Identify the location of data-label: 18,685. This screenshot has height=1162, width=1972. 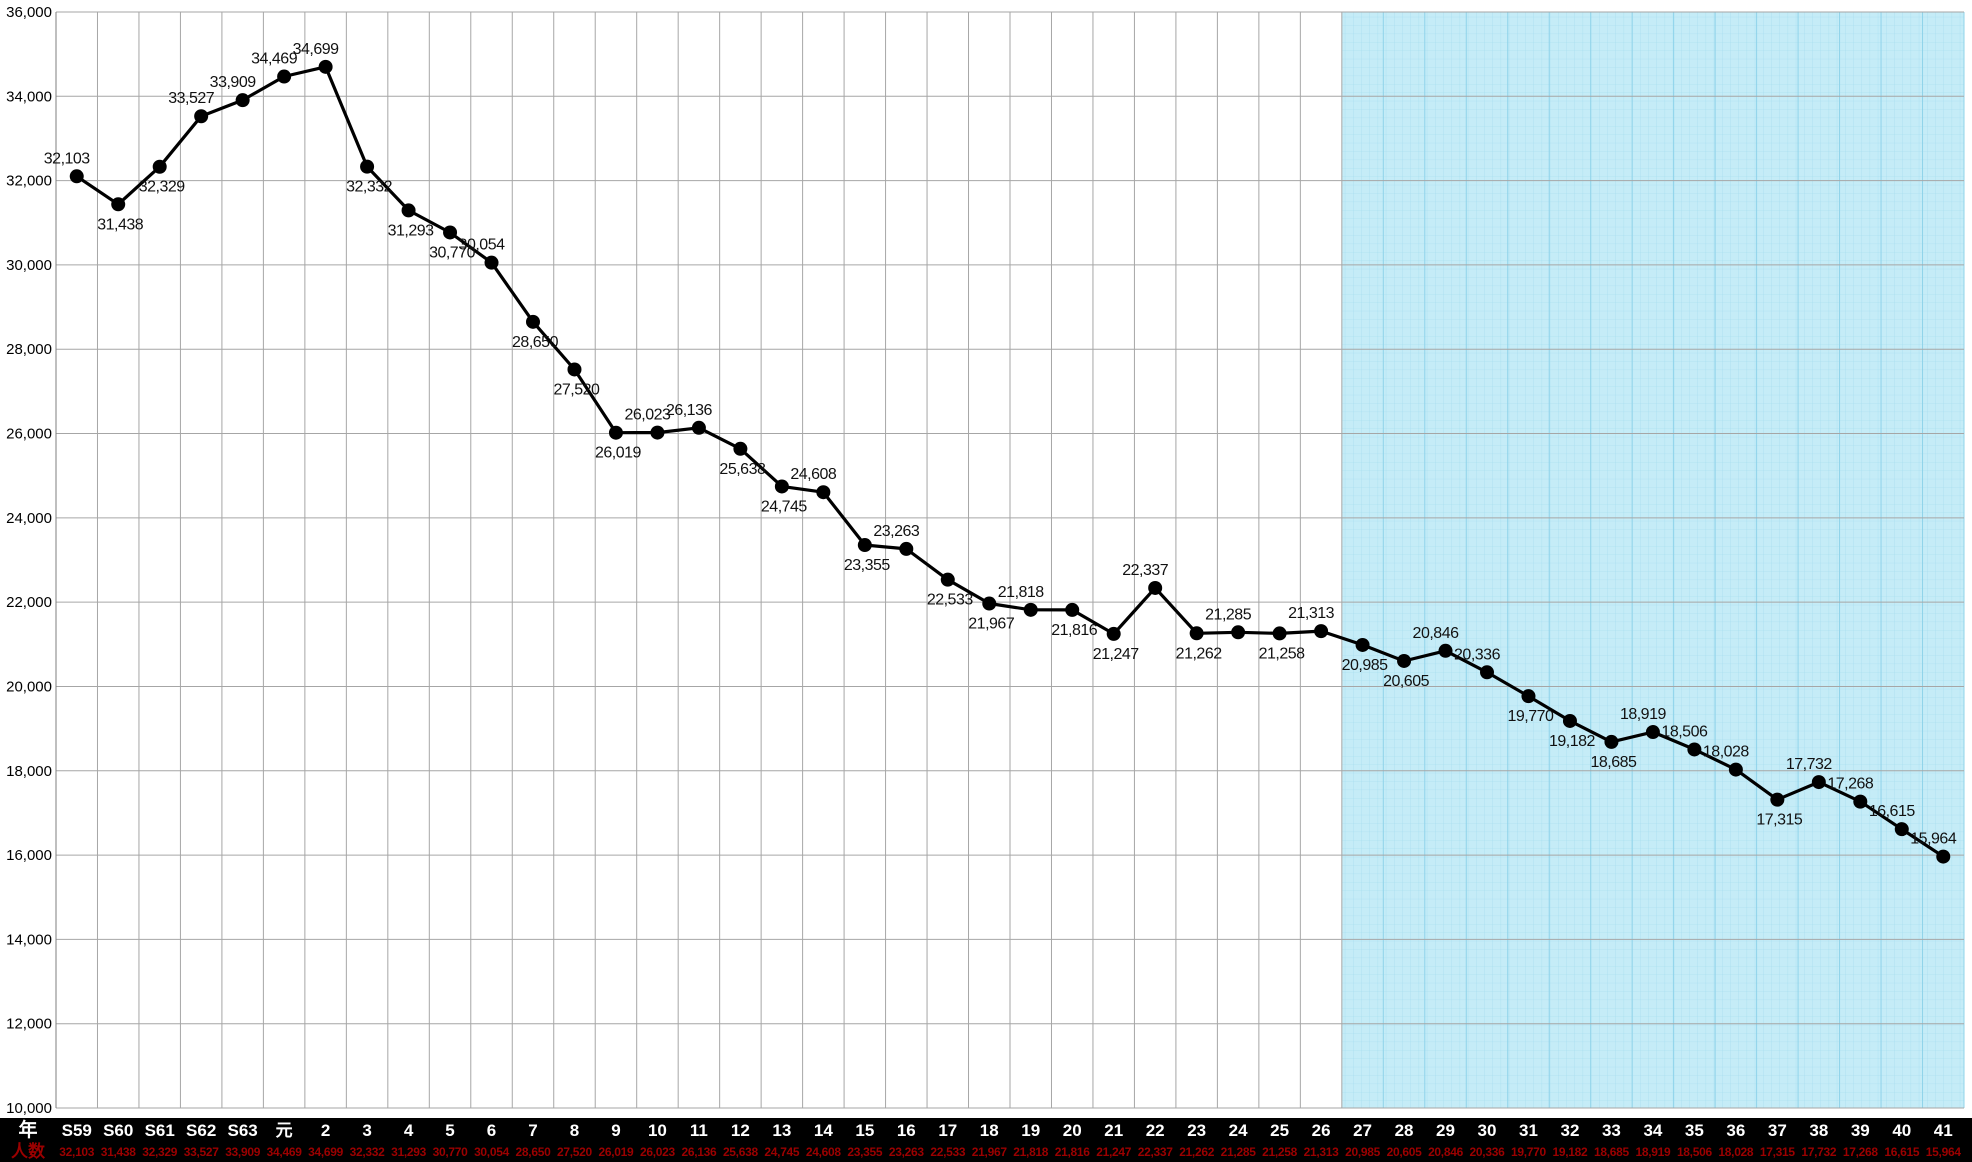
(1613, 762).